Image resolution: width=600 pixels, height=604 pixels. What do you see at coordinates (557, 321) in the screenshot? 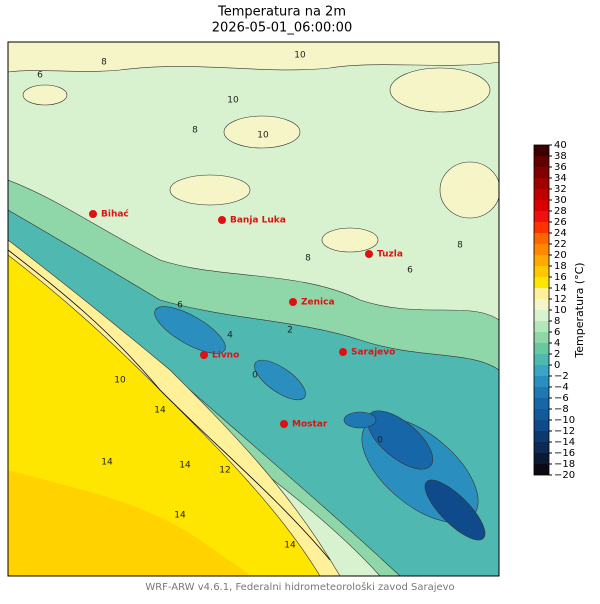
I see `colorbar-tick-label: 8` at bounding box center [557, 321].